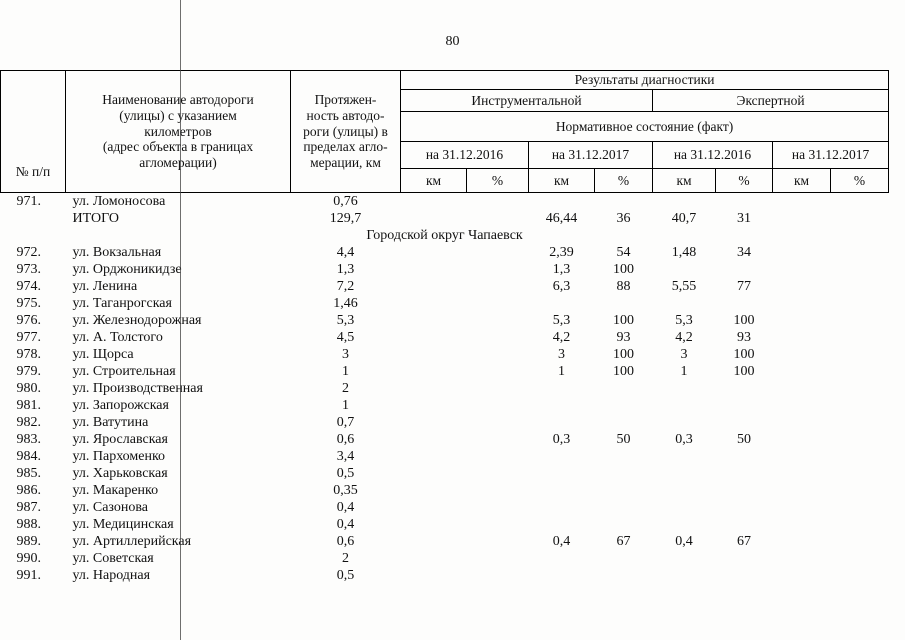 Image resolution: width=905 pixels, height=640 pixels. What do you see at coordinates (29, 252) in the screenshot?
I see `row-number: 972.` at bounding box center [29, 252].